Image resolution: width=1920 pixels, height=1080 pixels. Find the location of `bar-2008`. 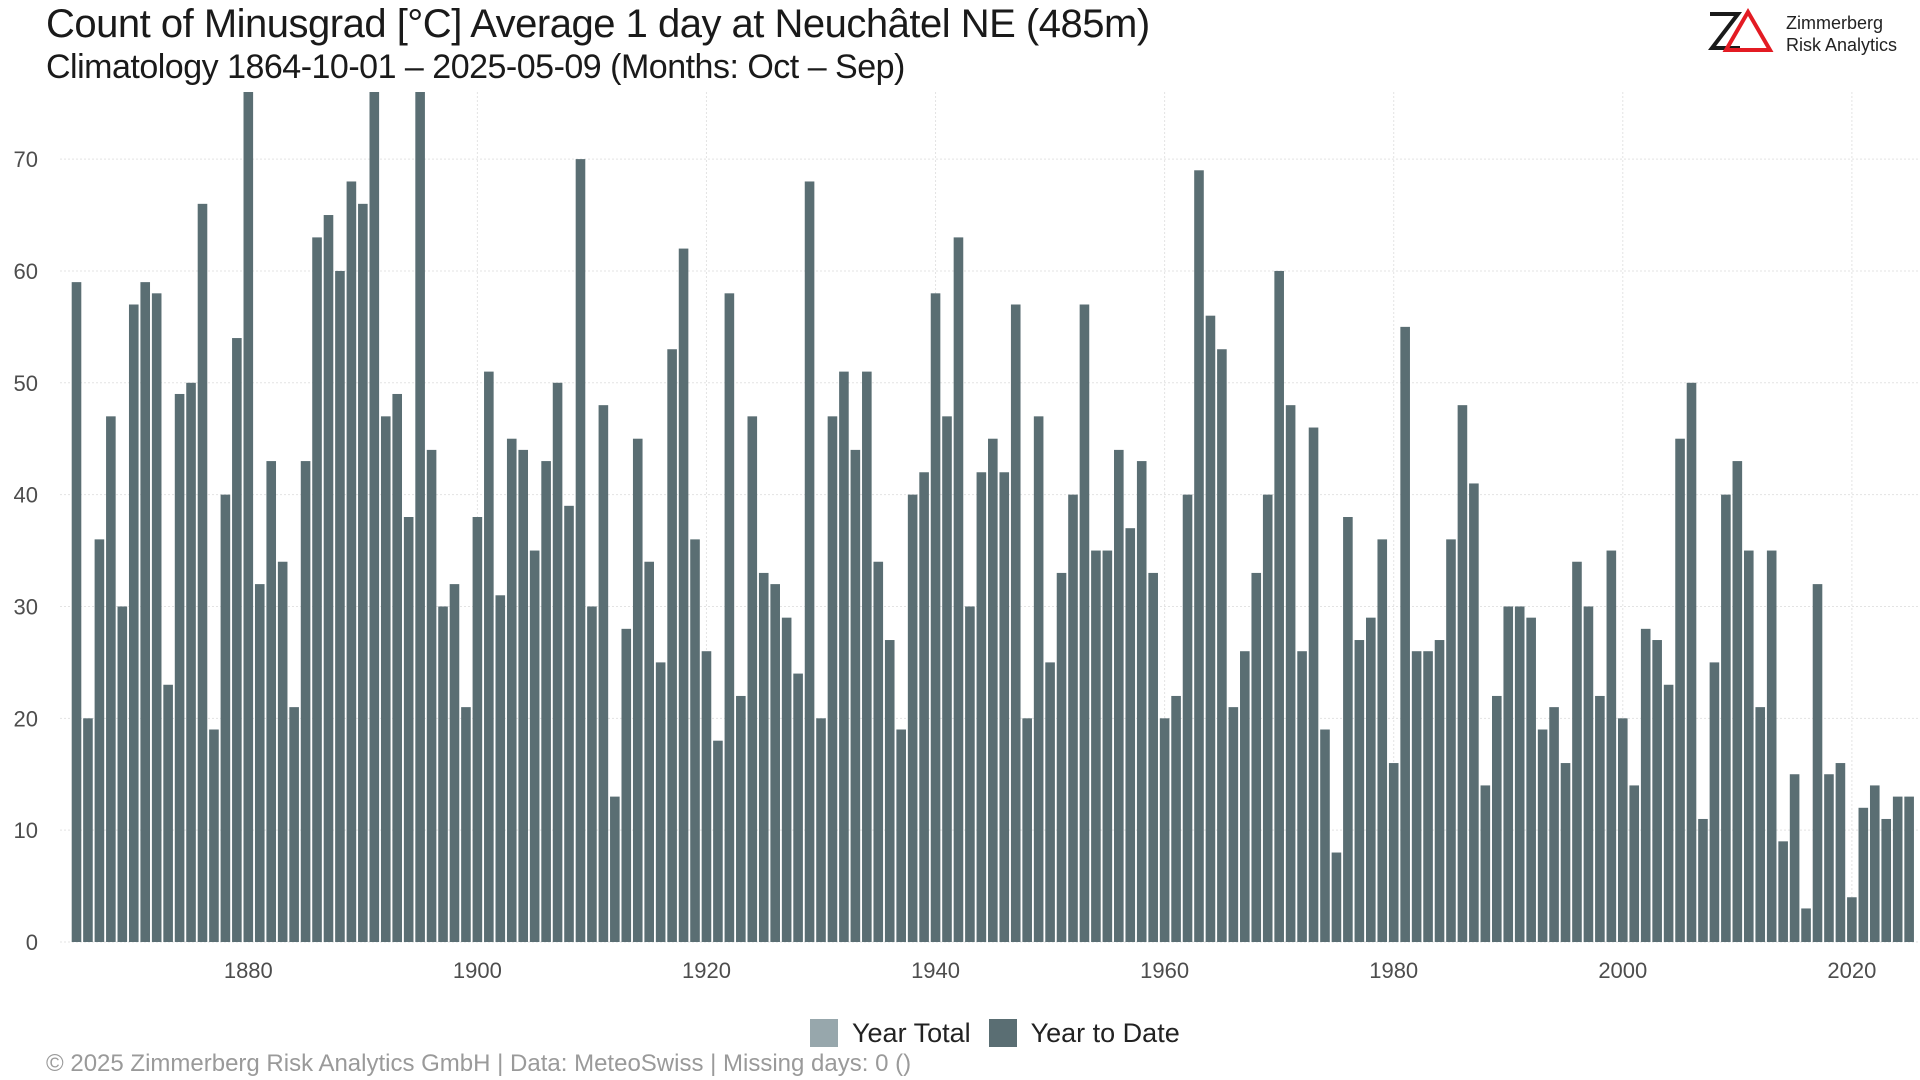

bar-2008 is located at coordinates (1714, 802).